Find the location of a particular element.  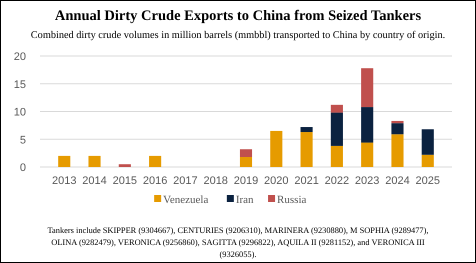

x-tick-label: 2018 is located at coordinates (215, 181).